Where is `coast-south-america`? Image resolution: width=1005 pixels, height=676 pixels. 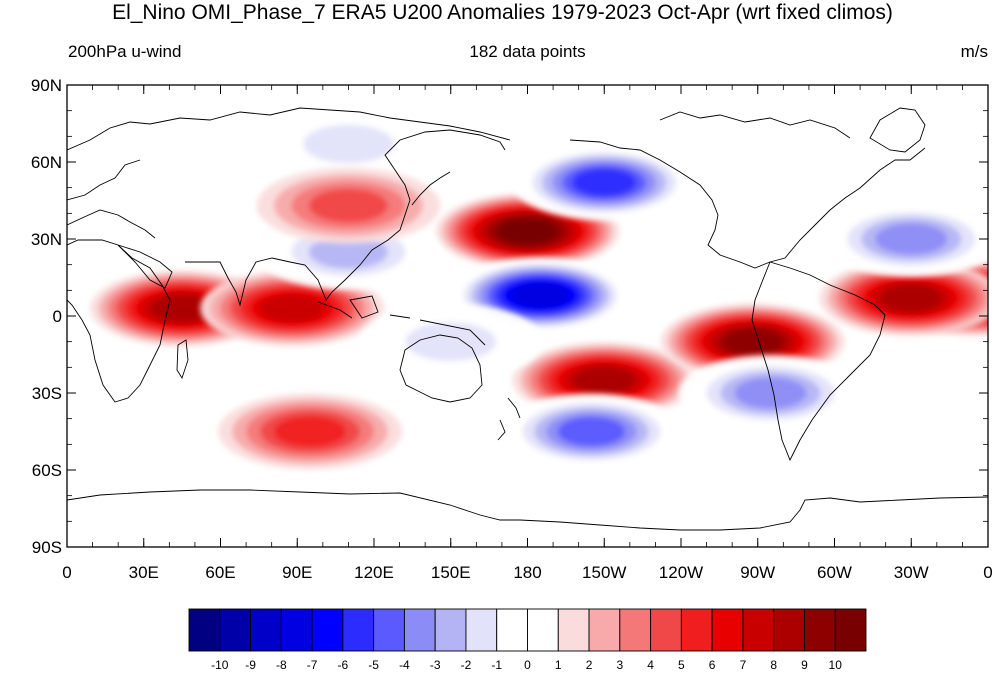 coast-south-america is located at coordinates (818, 361).